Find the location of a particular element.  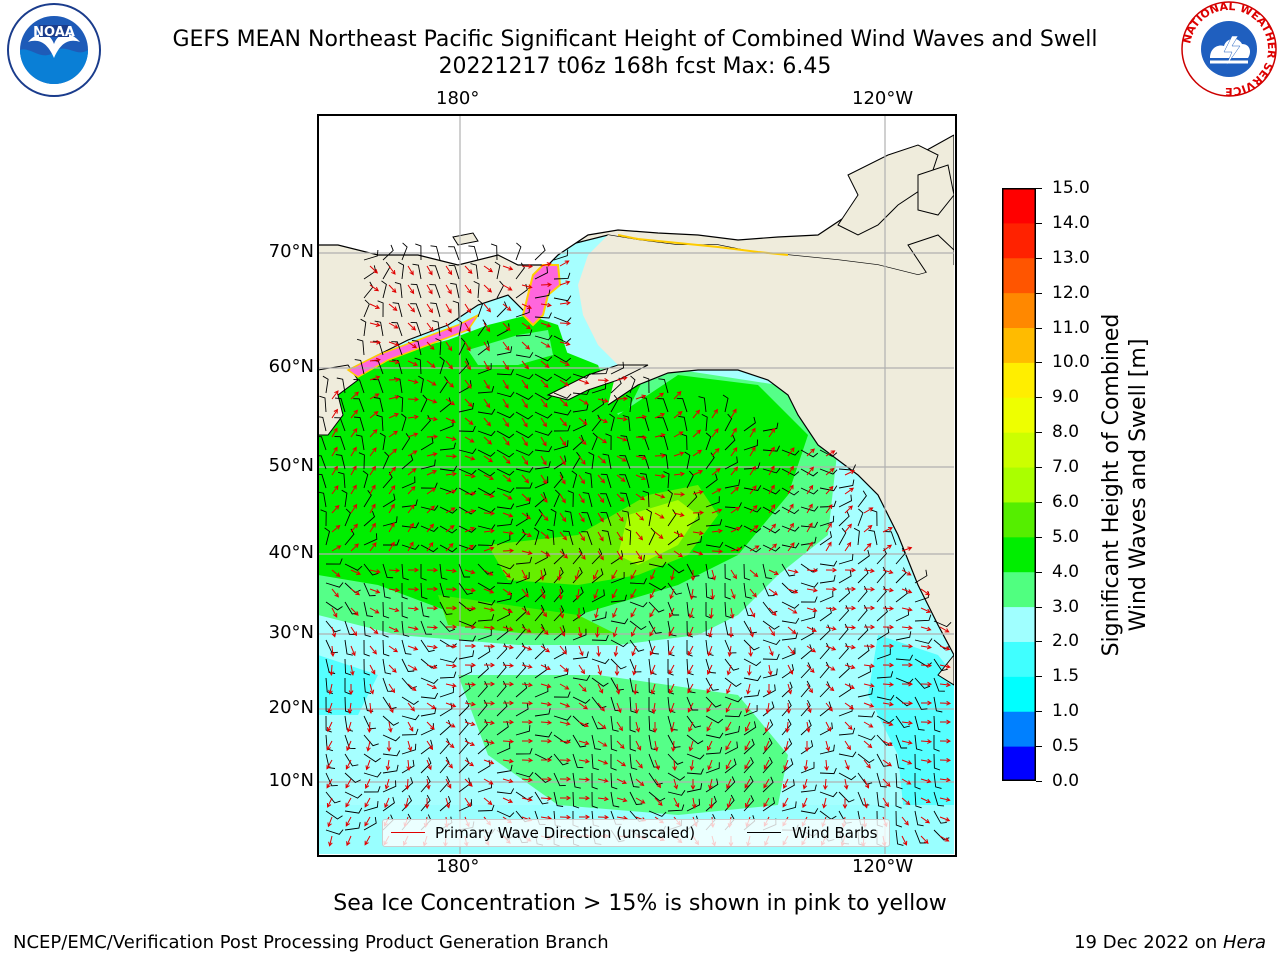

colorbar-tick-label: 1.5 is located at coordinates (1066, 676).